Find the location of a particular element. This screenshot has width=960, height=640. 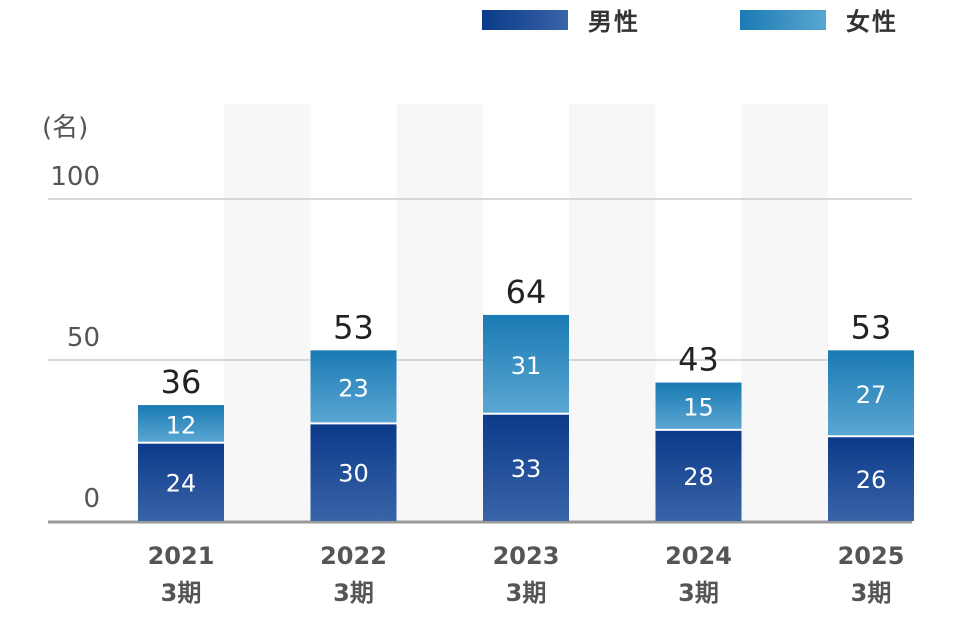

legend-swatch-female is located at coordinates (783, 20).